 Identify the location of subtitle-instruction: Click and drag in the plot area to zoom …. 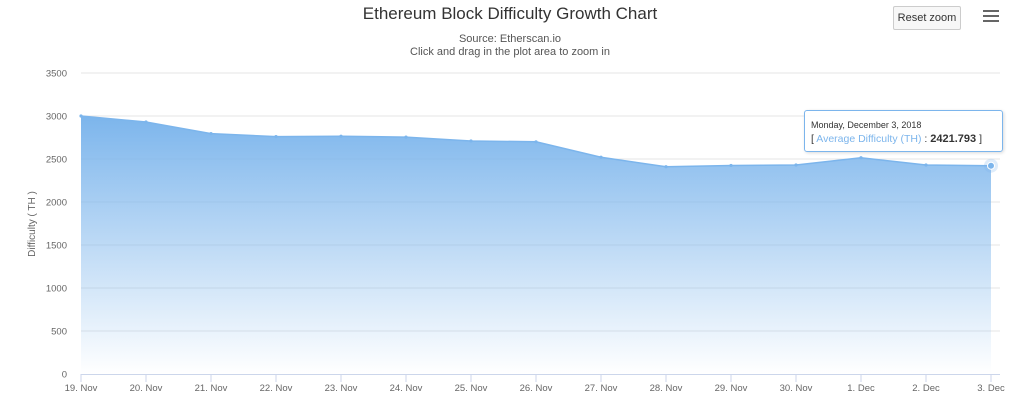
(510, 52).